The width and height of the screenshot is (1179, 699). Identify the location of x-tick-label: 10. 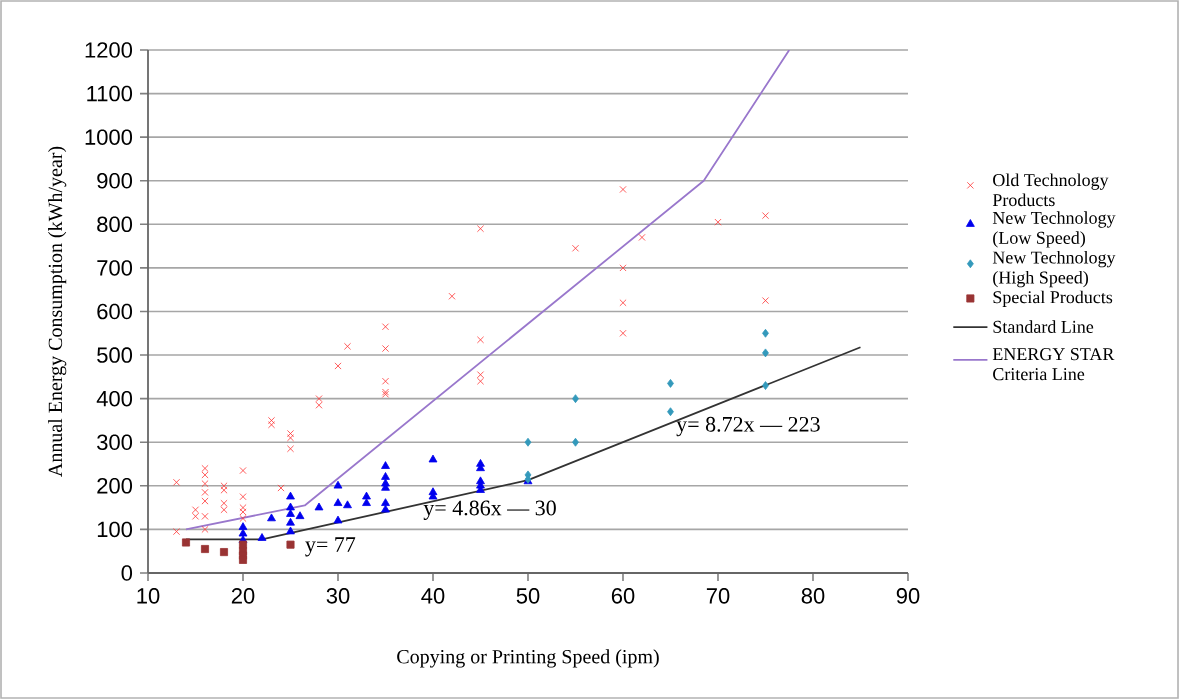
(148, 596).